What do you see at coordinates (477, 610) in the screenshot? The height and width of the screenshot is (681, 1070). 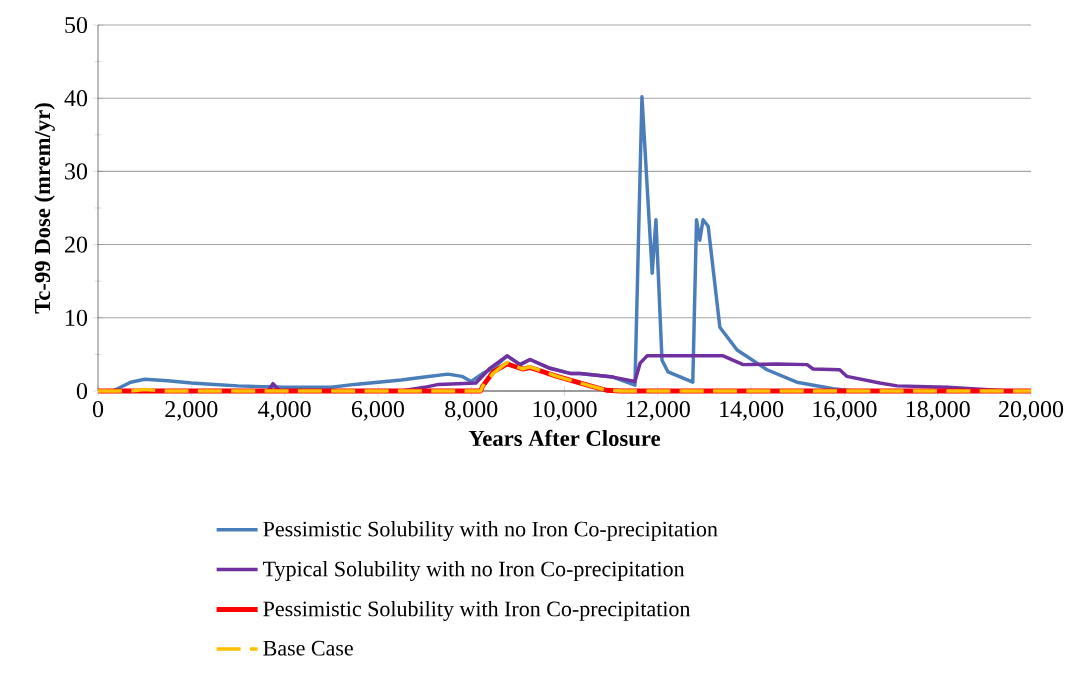 I see `legend-label: Pessimistic Solubility with Iron Co-precipitation` at bounding box center [477, 610].